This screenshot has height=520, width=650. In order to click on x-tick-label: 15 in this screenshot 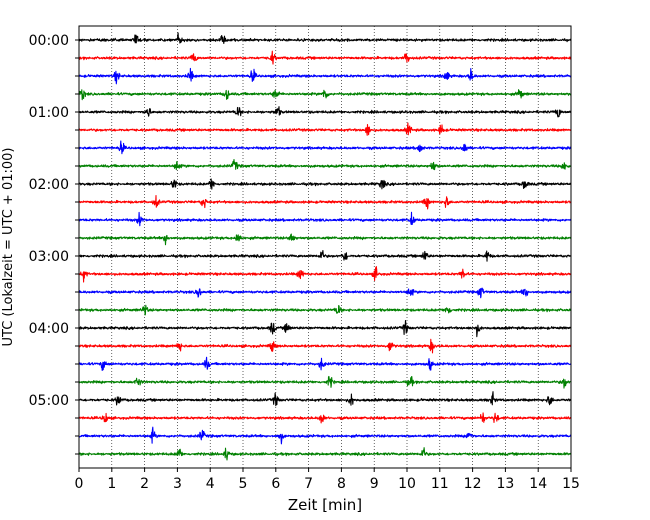, I will do `click(571, 484)`.